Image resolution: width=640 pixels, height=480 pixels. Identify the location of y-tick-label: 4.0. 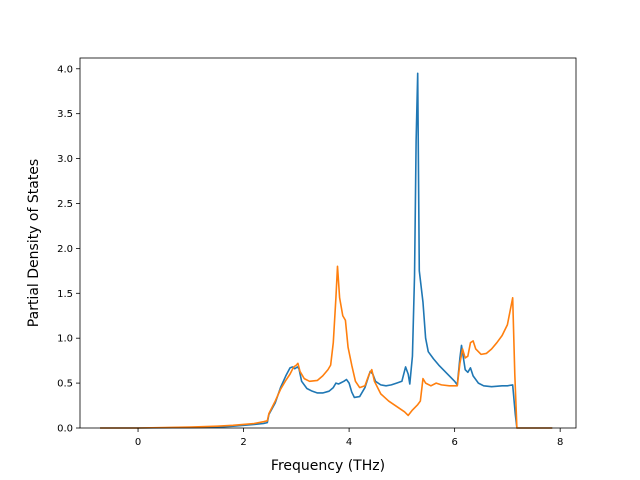
(65, 69).